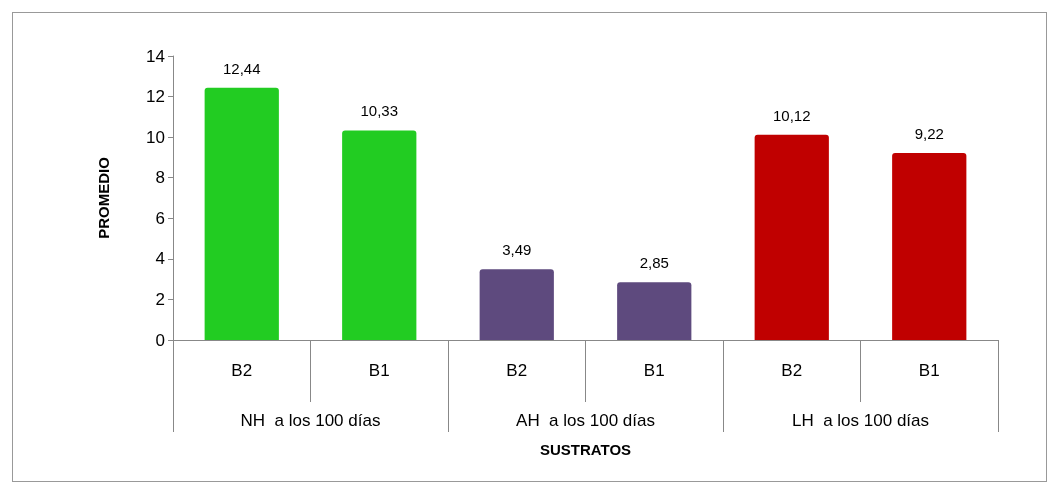  I want to click on y-axis-title: PROMEDIO, so click(103, 197).